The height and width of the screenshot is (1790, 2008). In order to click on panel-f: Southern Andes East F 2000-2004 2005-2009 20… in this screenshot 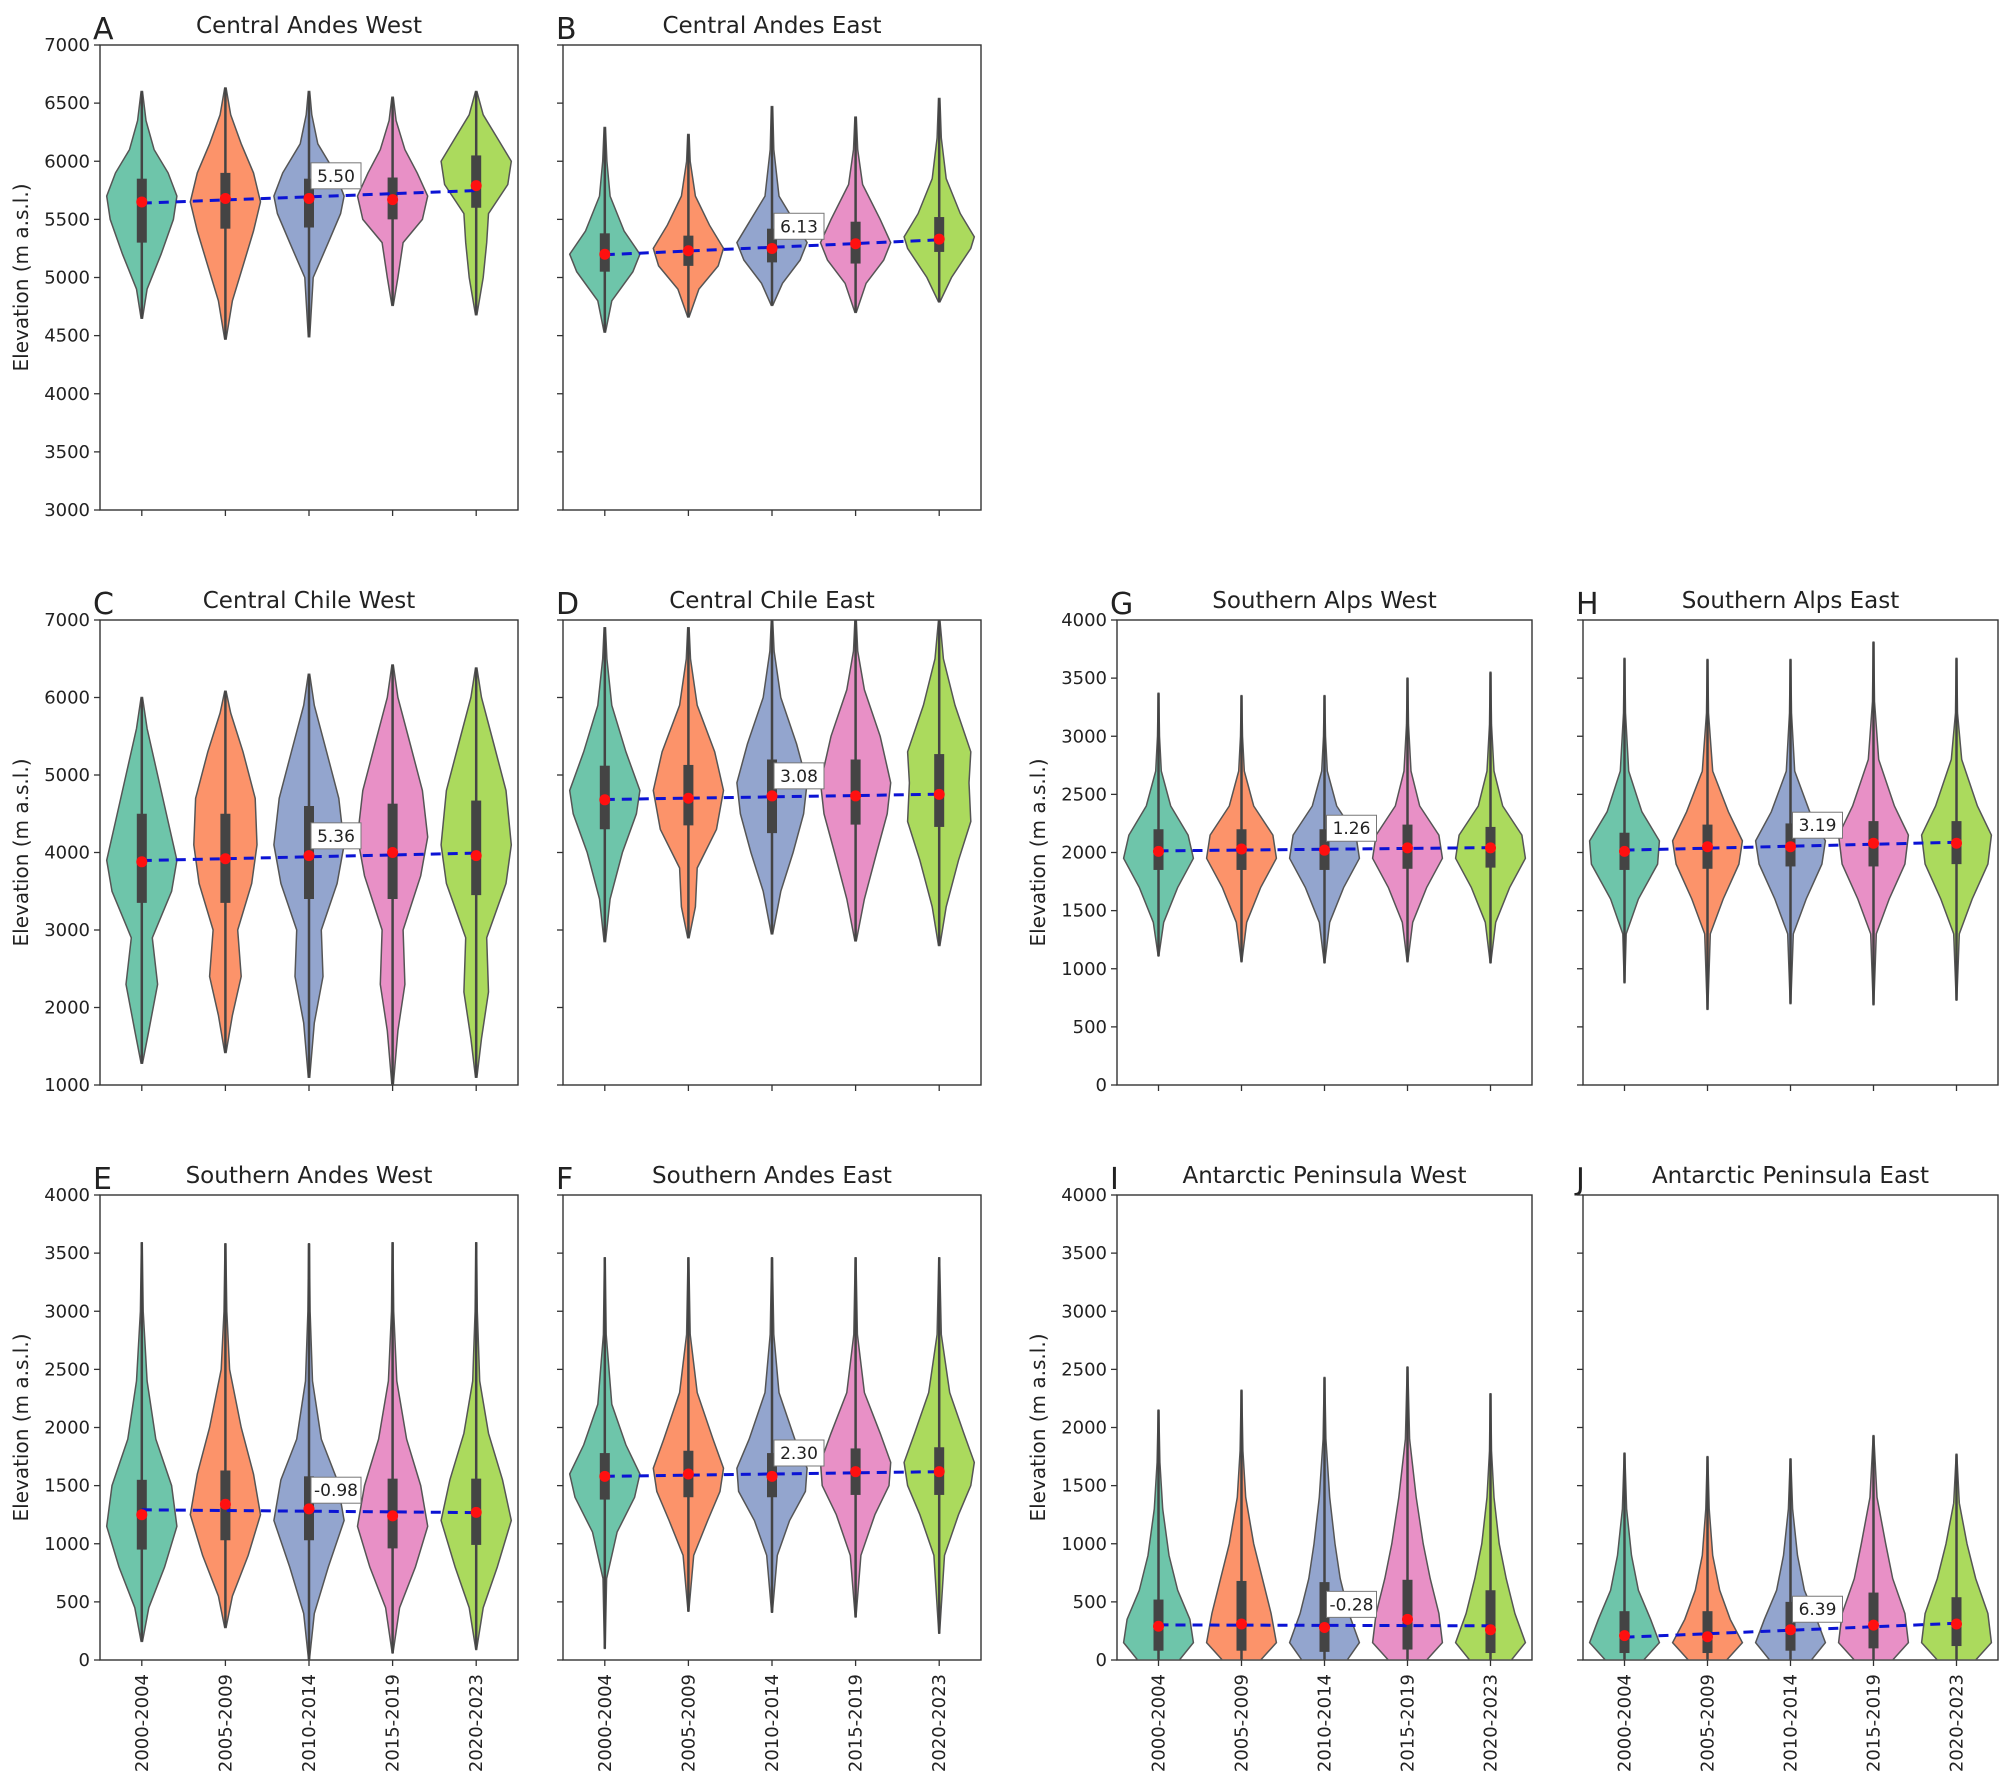, I will do `click(769, 1467)`.